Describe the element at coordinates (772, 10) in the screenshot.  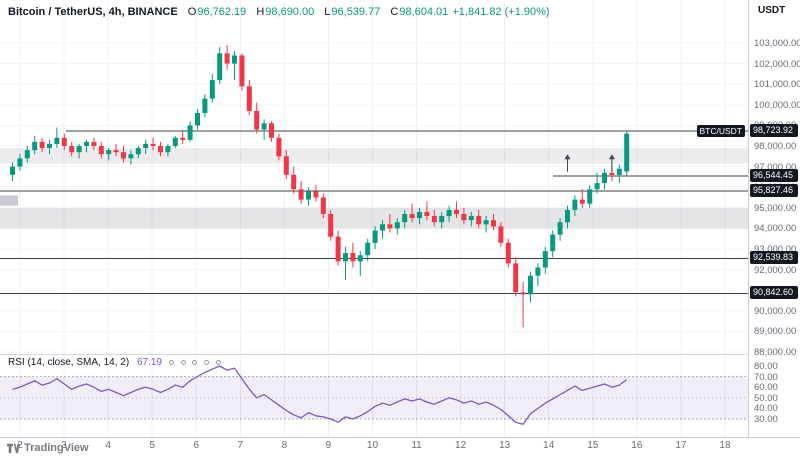
I see `currency-label: USDT` at that location.